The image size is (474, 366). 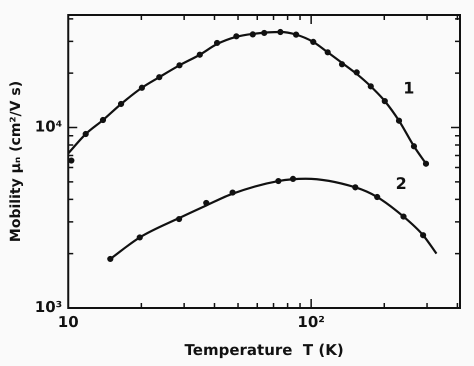 What do you see at coordinates (311, 321) in the screenshot?
I see `x-tick-label: 10²` at bounding box center [311, 321].